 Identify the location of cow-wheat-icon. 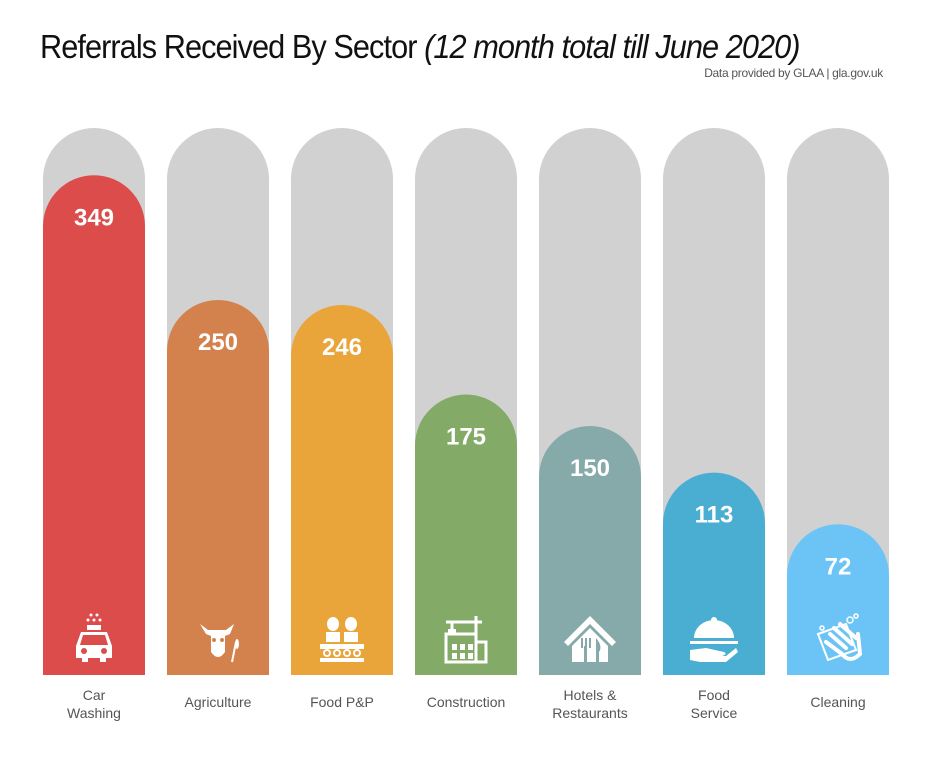
(219, 643).